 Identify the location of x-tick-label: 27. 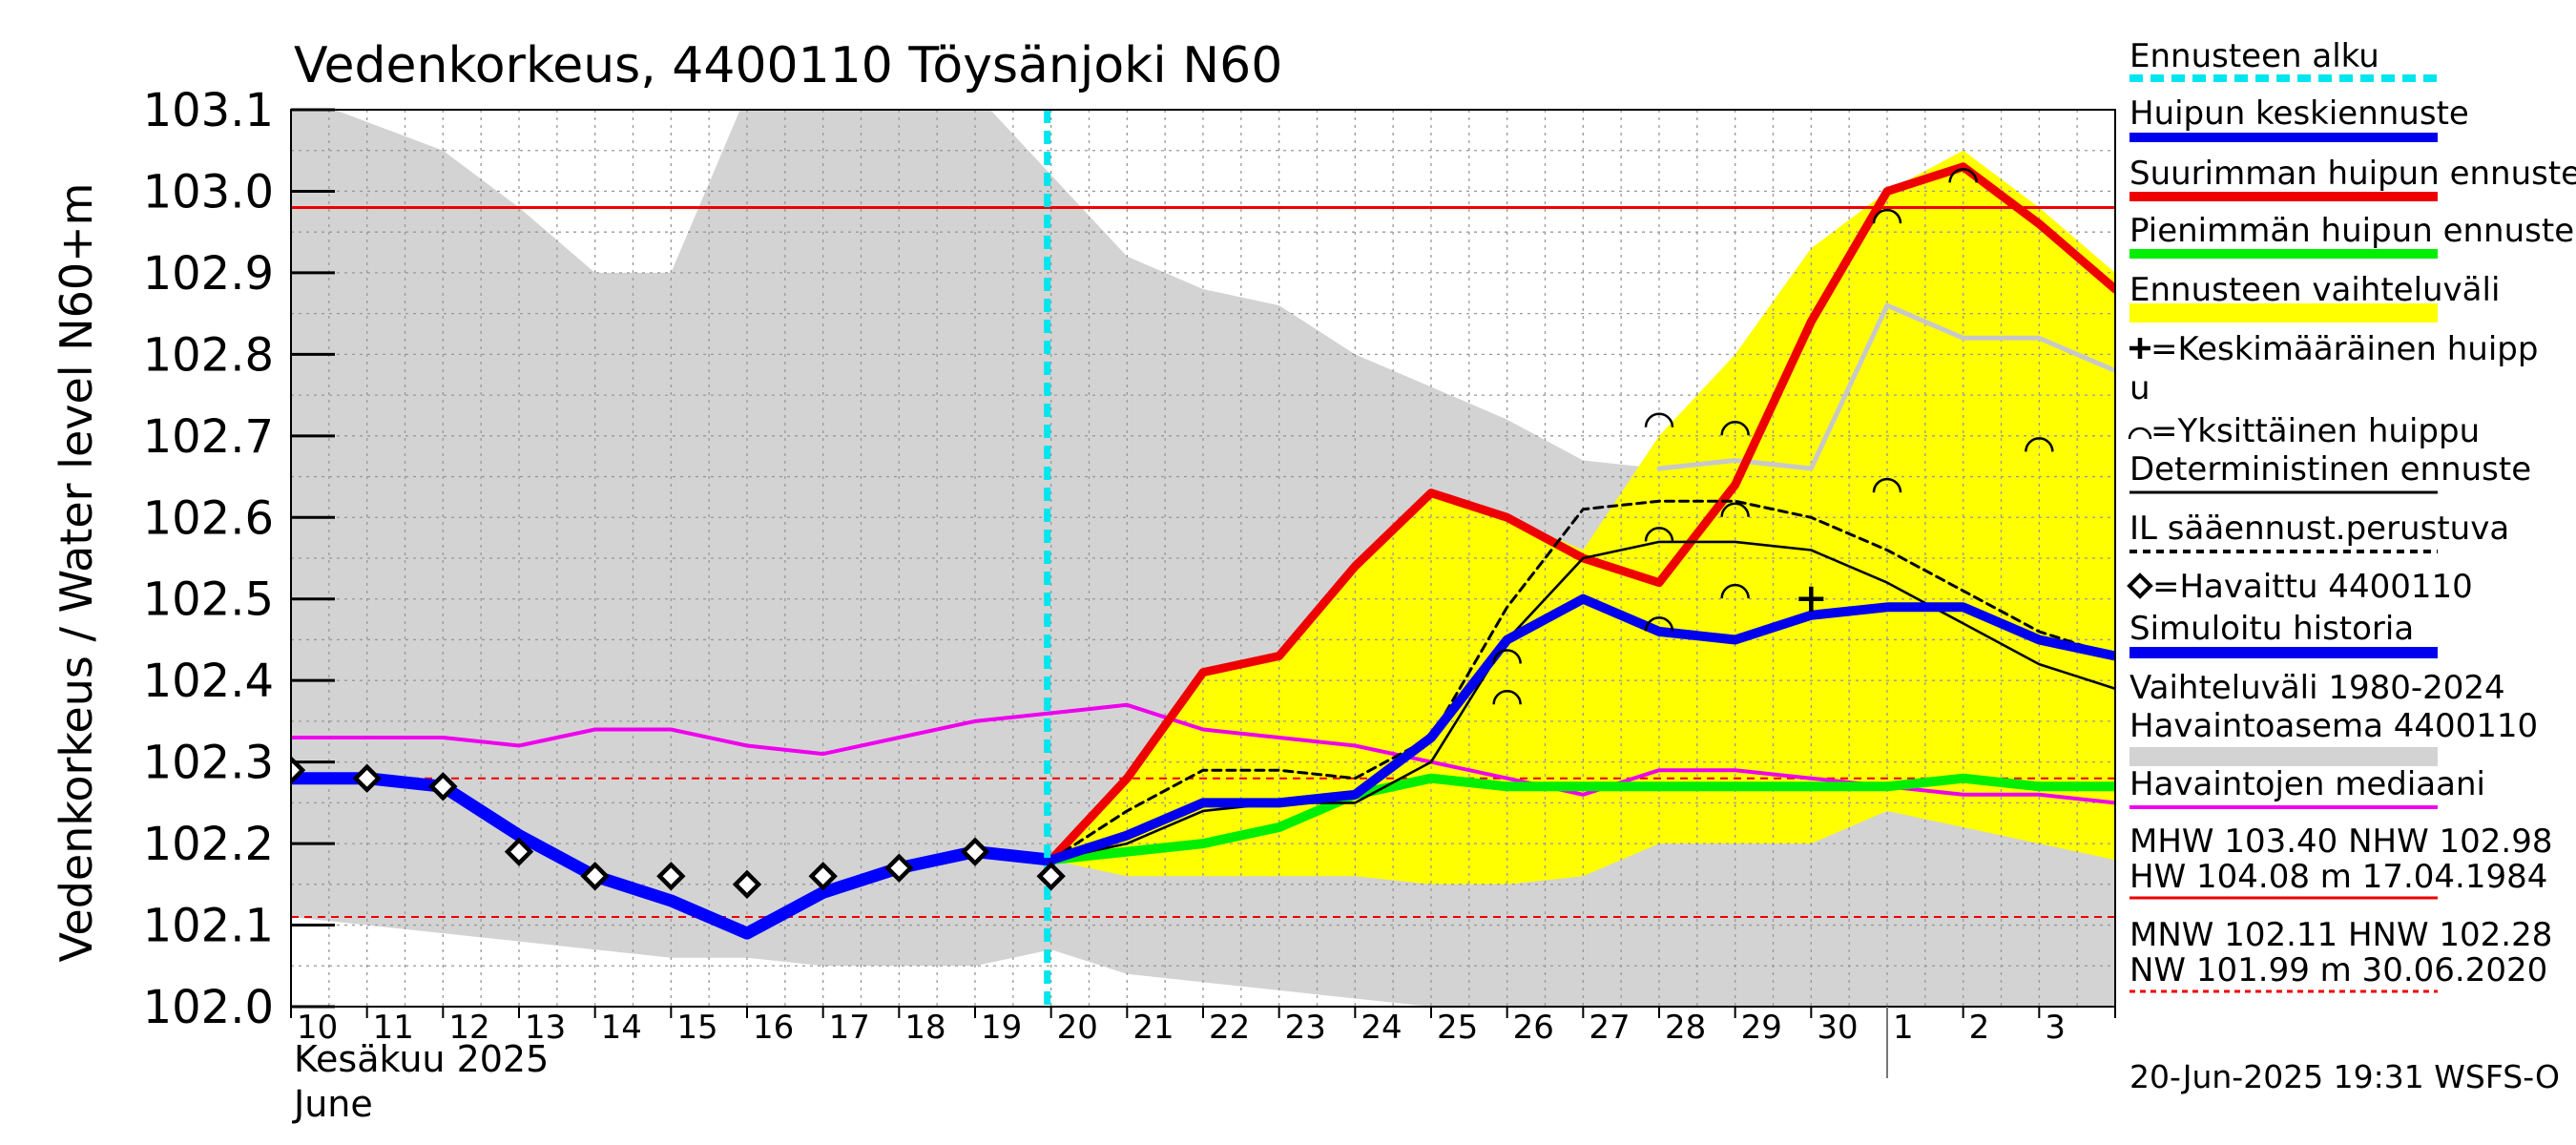
(1609, 1028).